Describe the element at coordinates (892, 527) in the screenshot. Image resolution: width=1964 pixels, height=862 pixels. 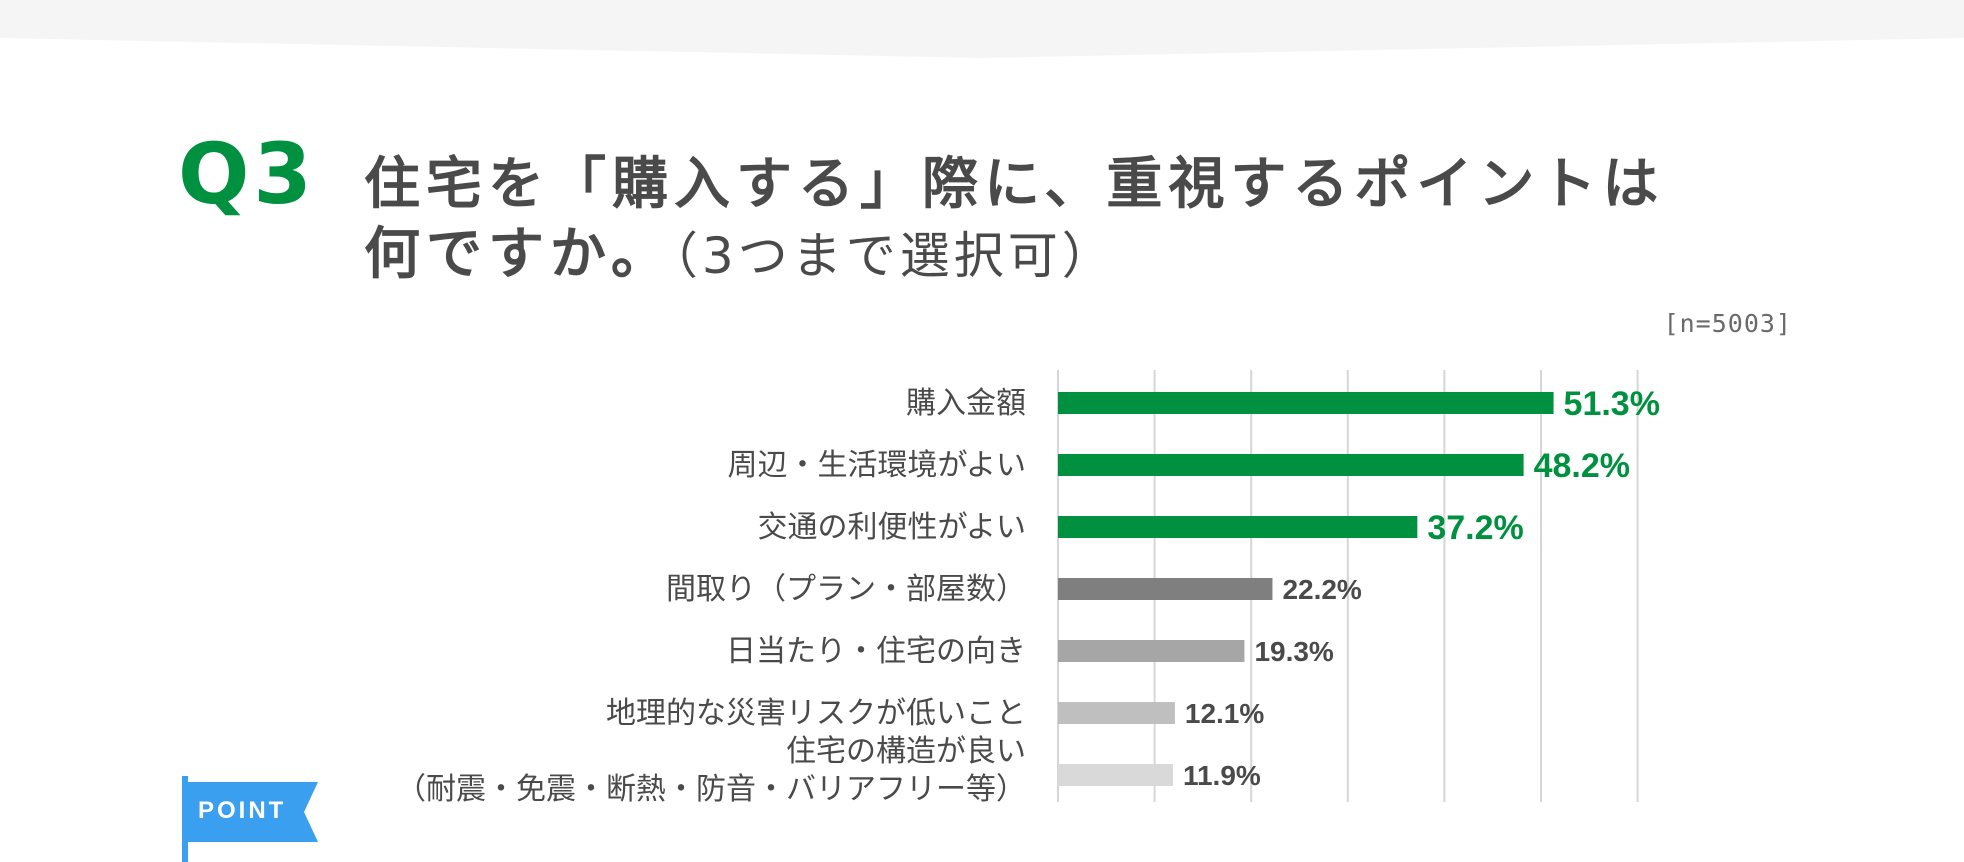
I see `category-label: 交通の利便性がよい` at that location.